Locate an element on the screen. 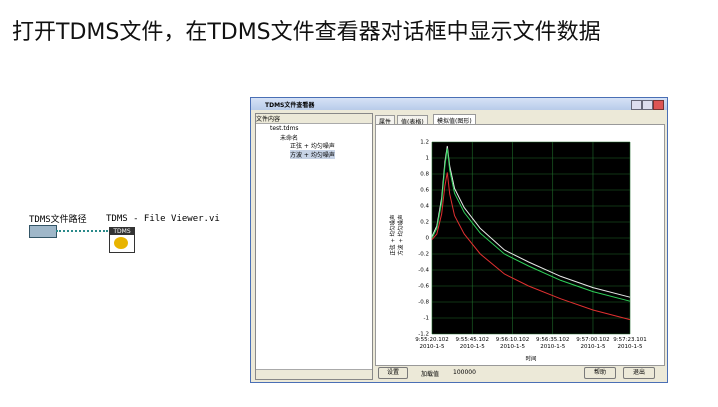 The width and height of the screenshot is (718, 407). tree-pane: 文件内容 test.tdms 未命名 正弦 + 均匀噪声 方波 + 均匀噪声 is located at coordinates (314, 246).